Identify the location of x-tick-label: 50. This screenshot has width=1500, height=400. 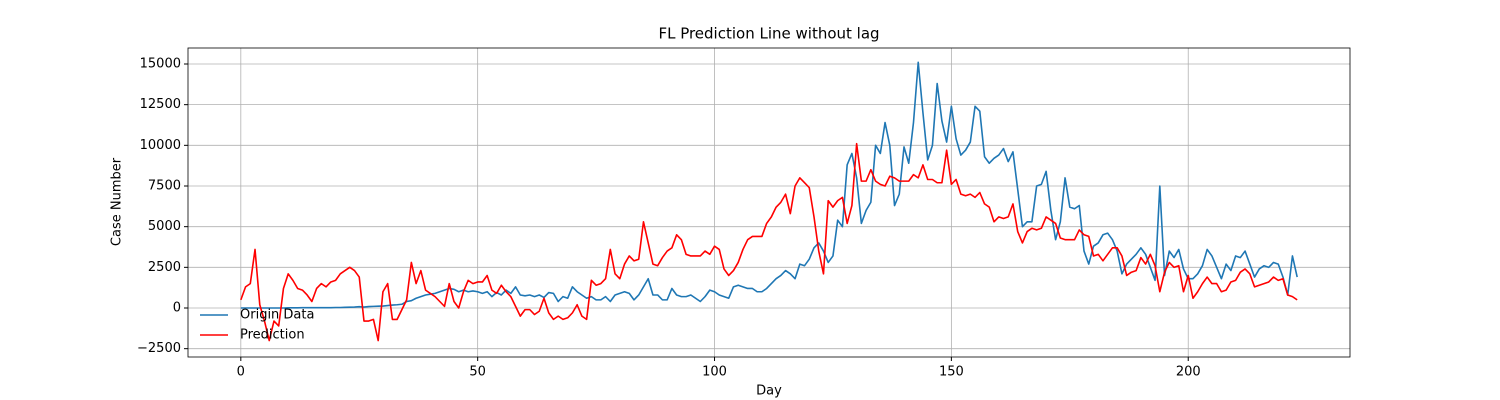
(477, 372).